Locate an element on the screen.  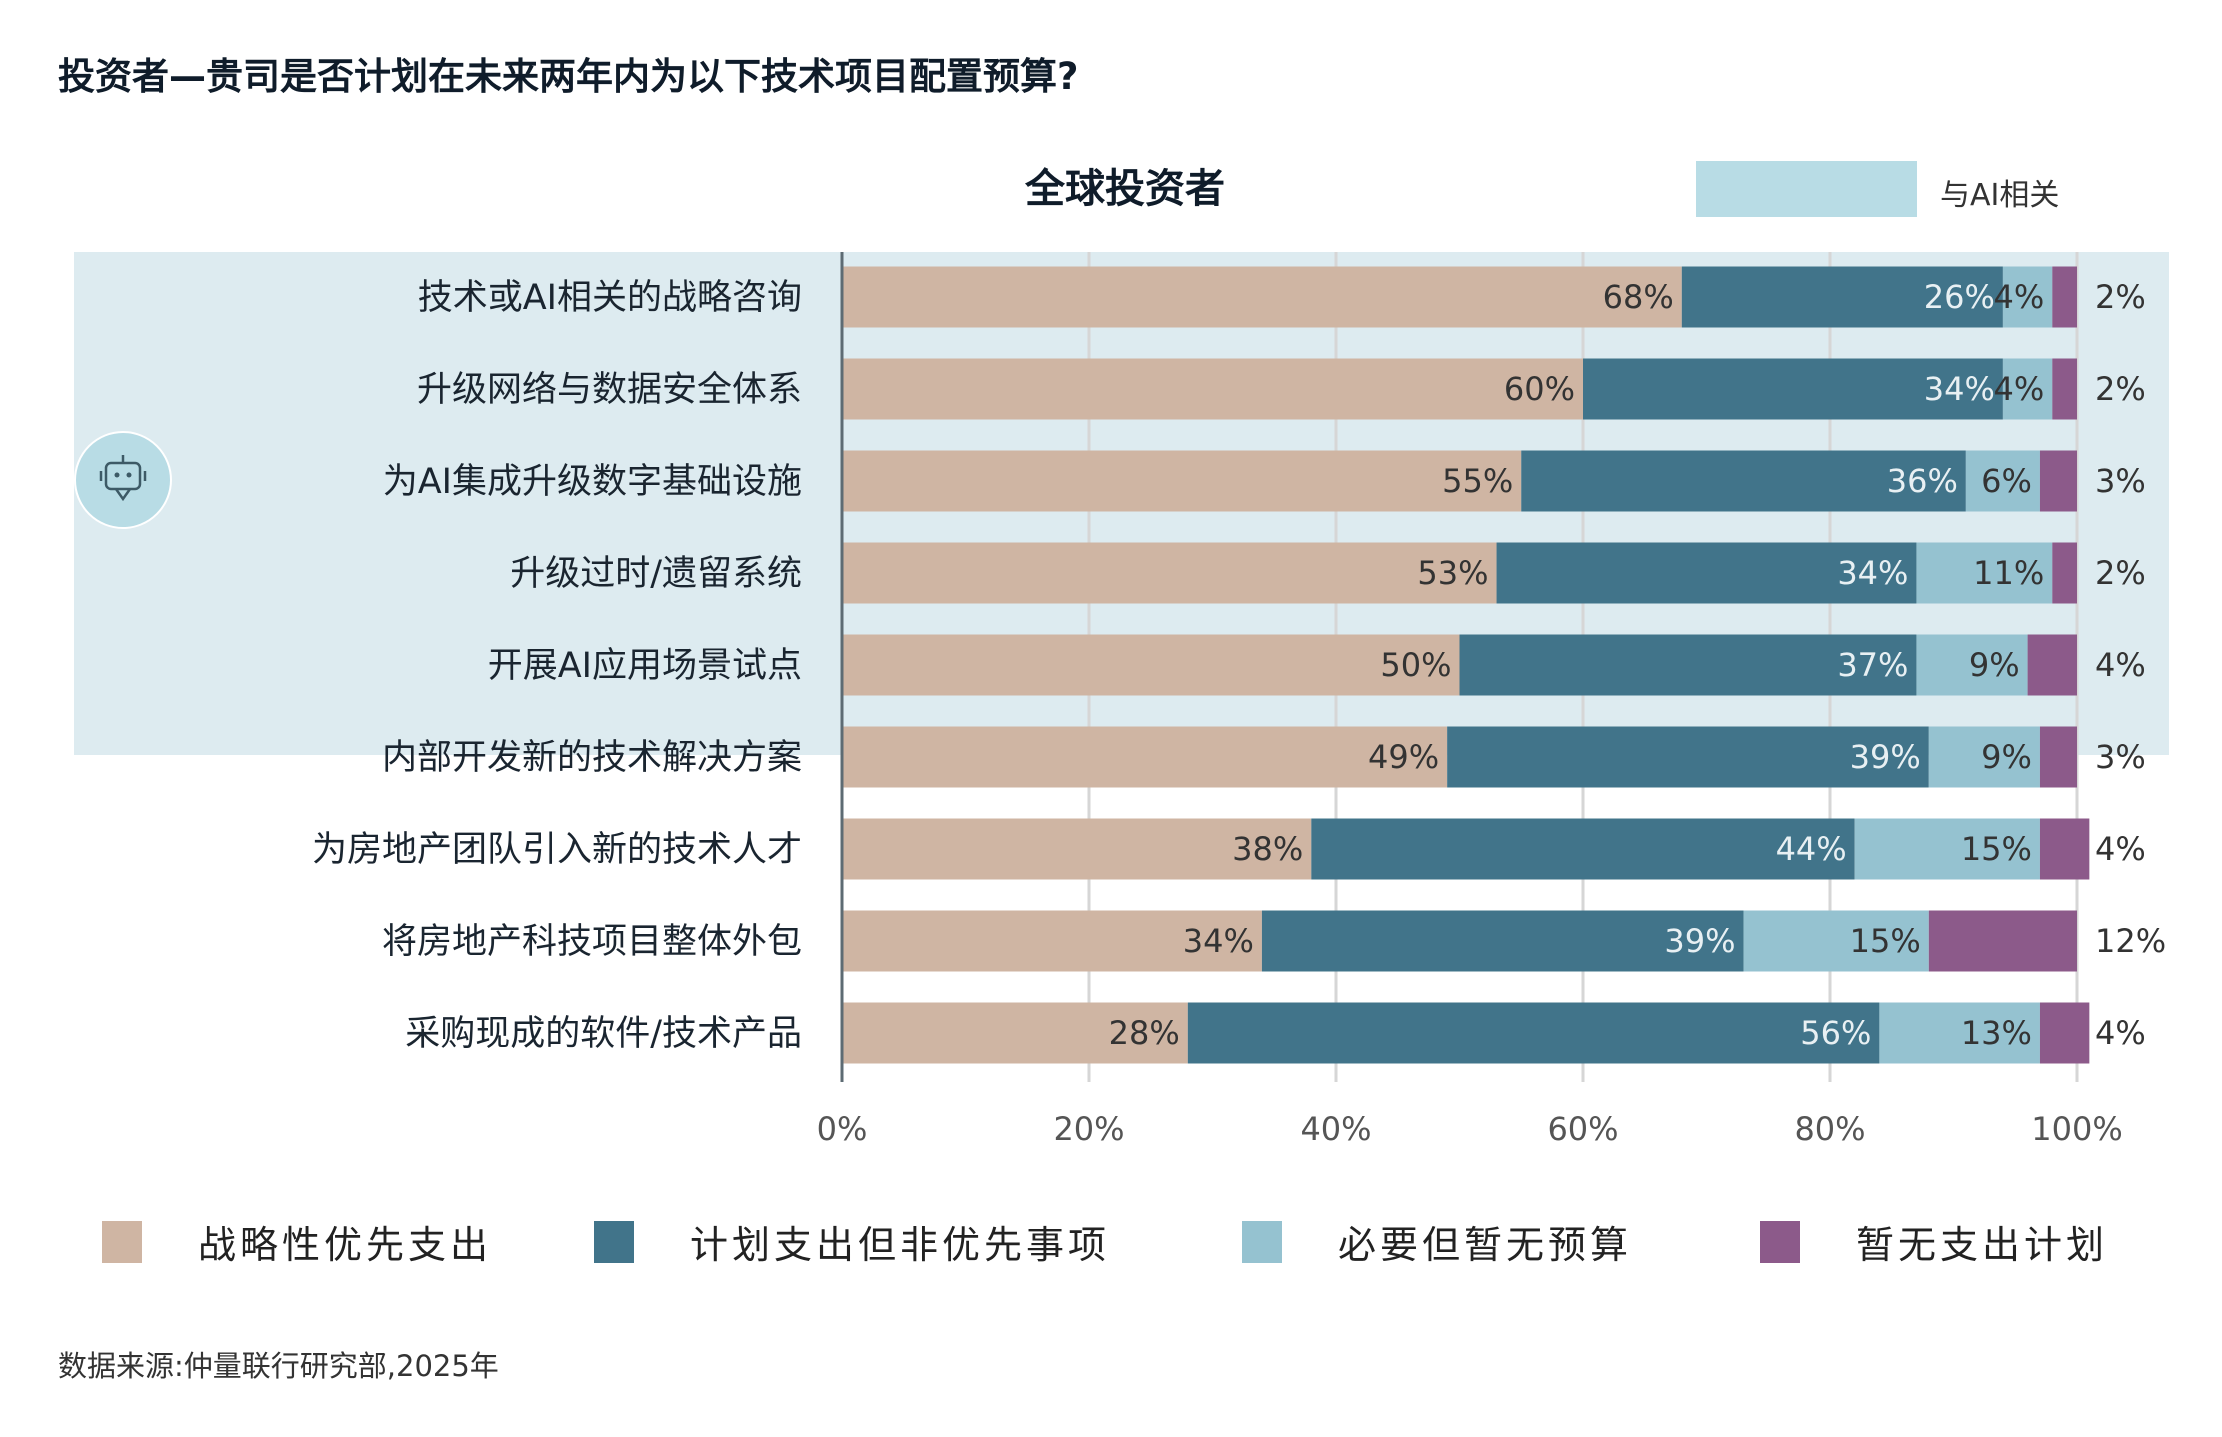
legend-item: 计划支出但非优先事项 is located at coordinates (852, 1241).